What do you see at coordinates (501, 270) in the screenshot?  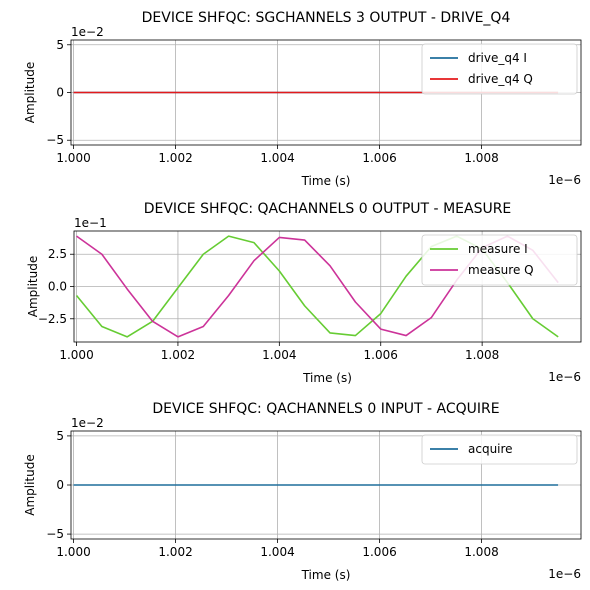 I see `legend-label: measure Q` at bounding box center [501, 270].